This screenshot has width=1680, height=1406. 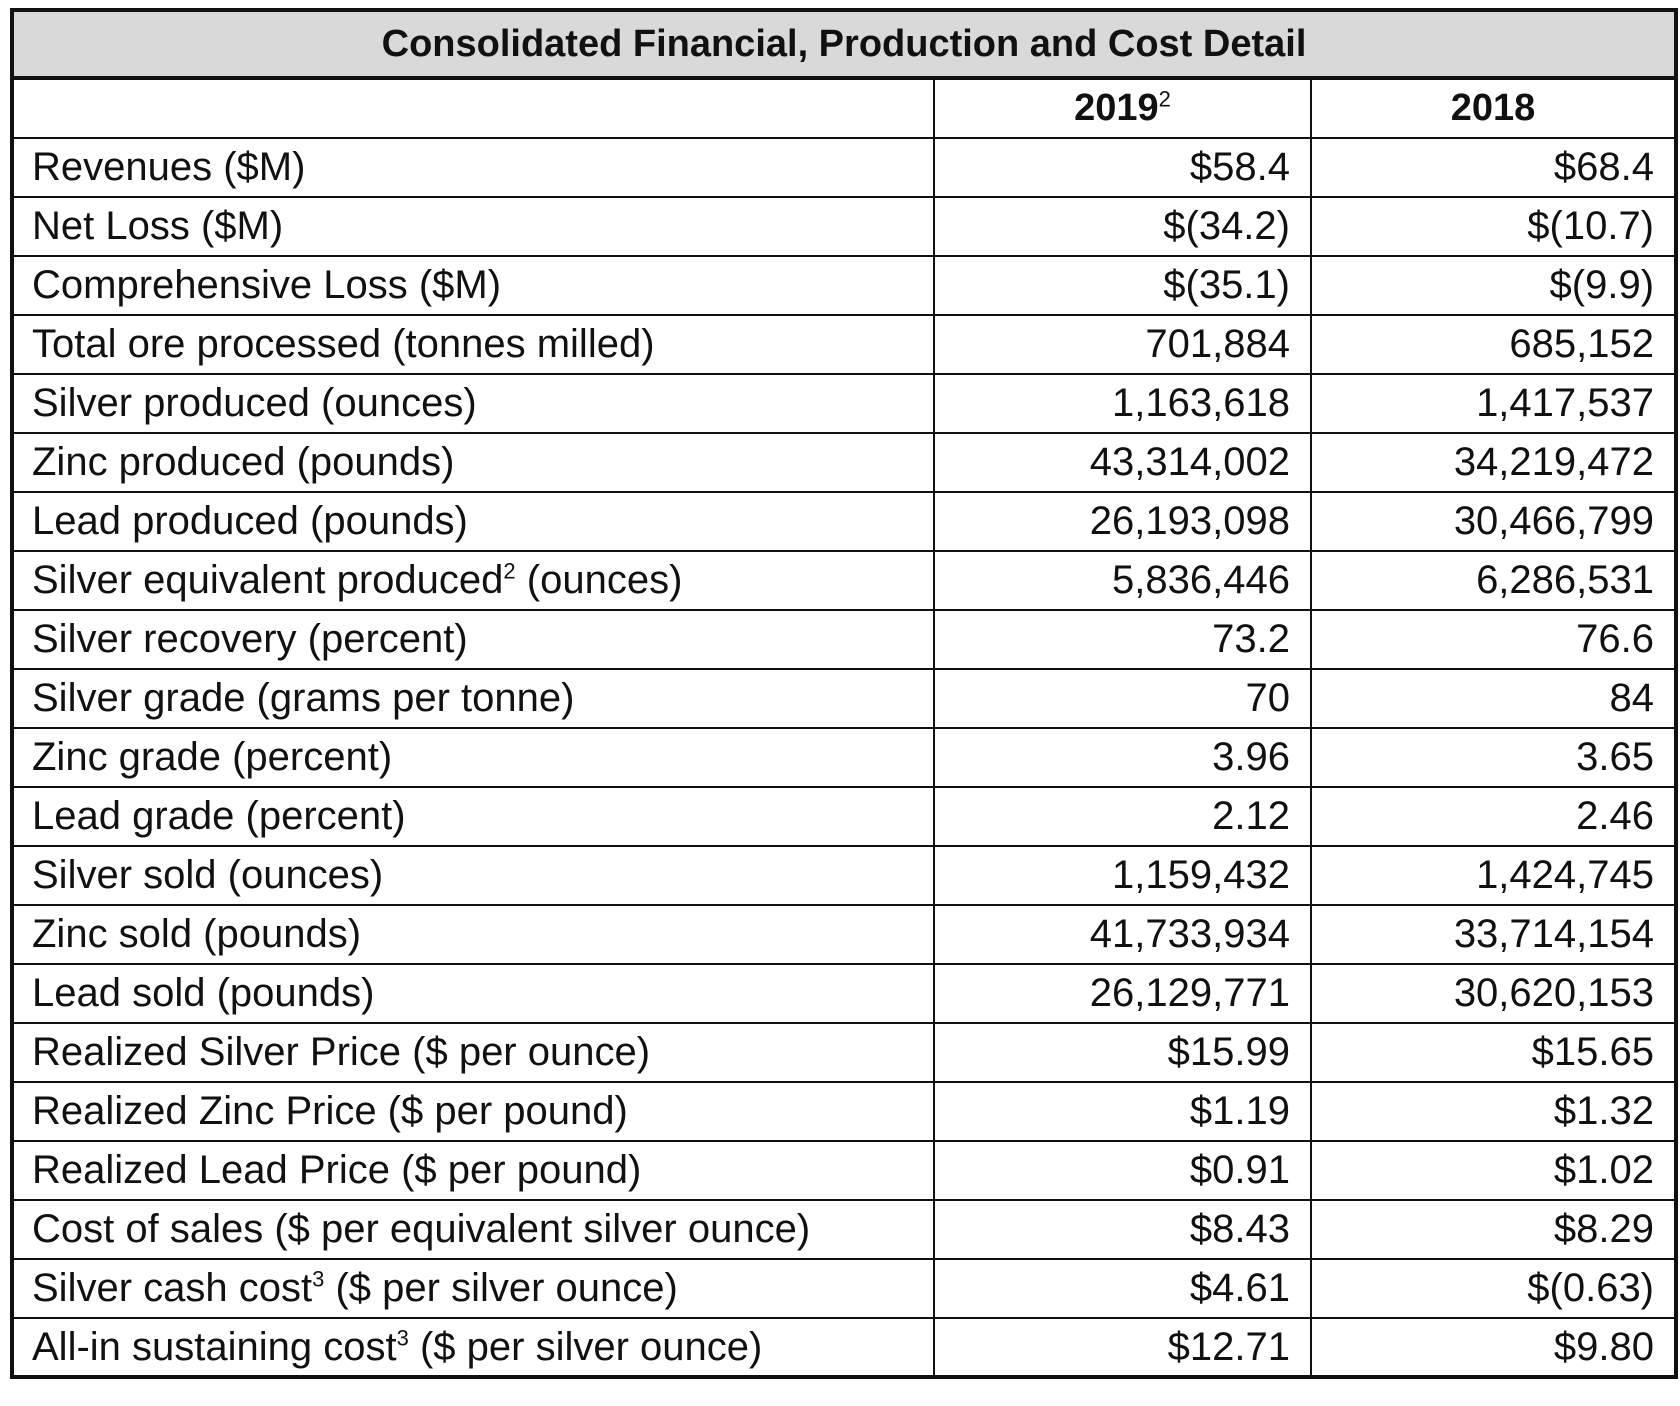 I want to click on row-label: Zinc produced (pounds), so click(x=473, y=462).